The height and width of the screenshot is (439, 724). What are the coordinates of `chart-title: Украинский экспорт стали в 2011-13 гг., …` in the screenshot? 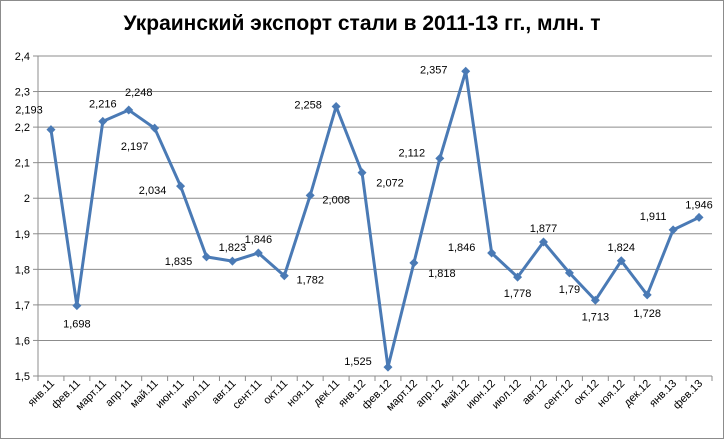 It's located at (362, 23).